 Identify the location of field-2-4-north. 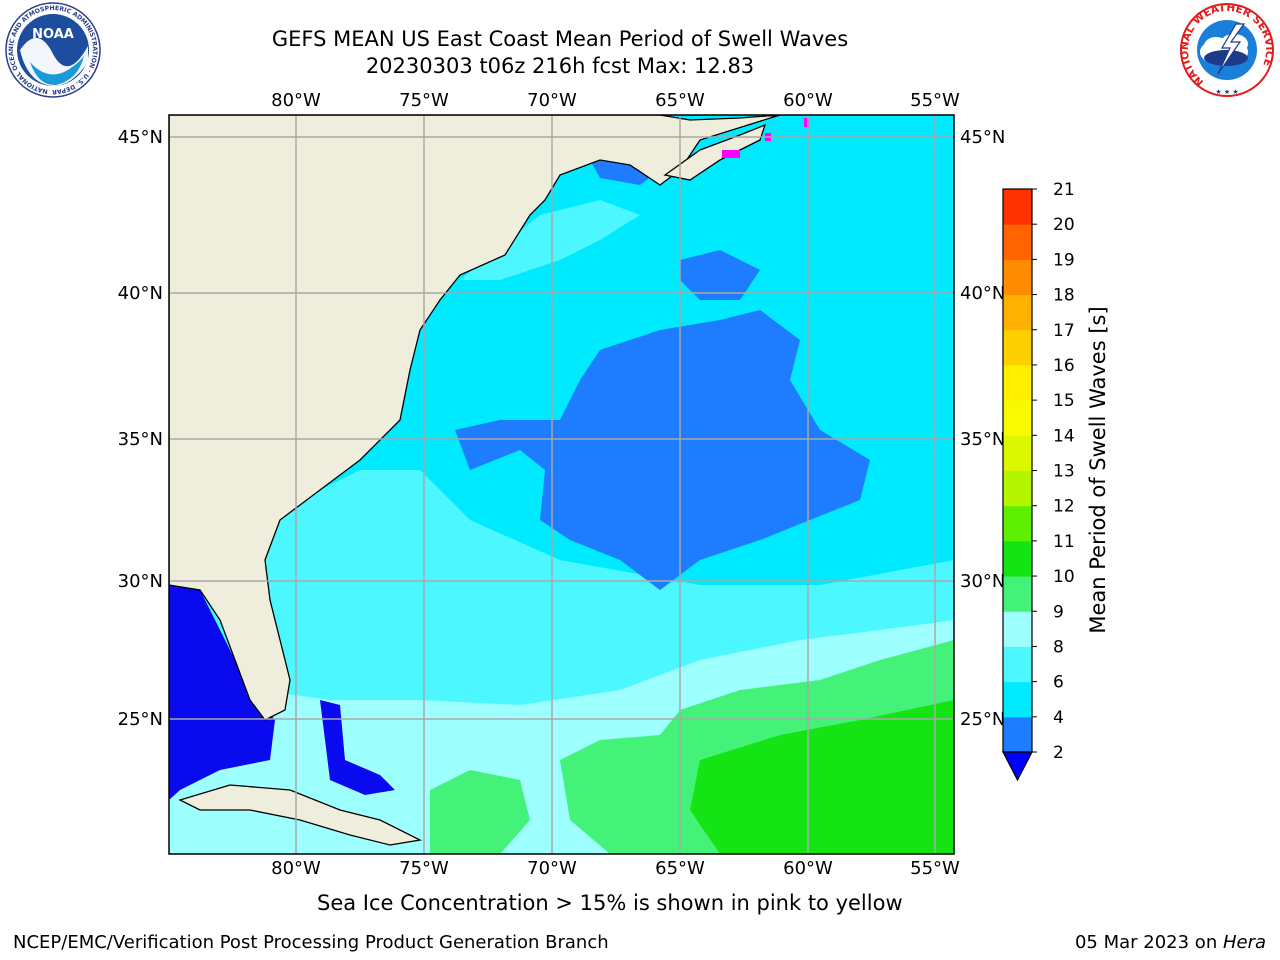
(720, 275).